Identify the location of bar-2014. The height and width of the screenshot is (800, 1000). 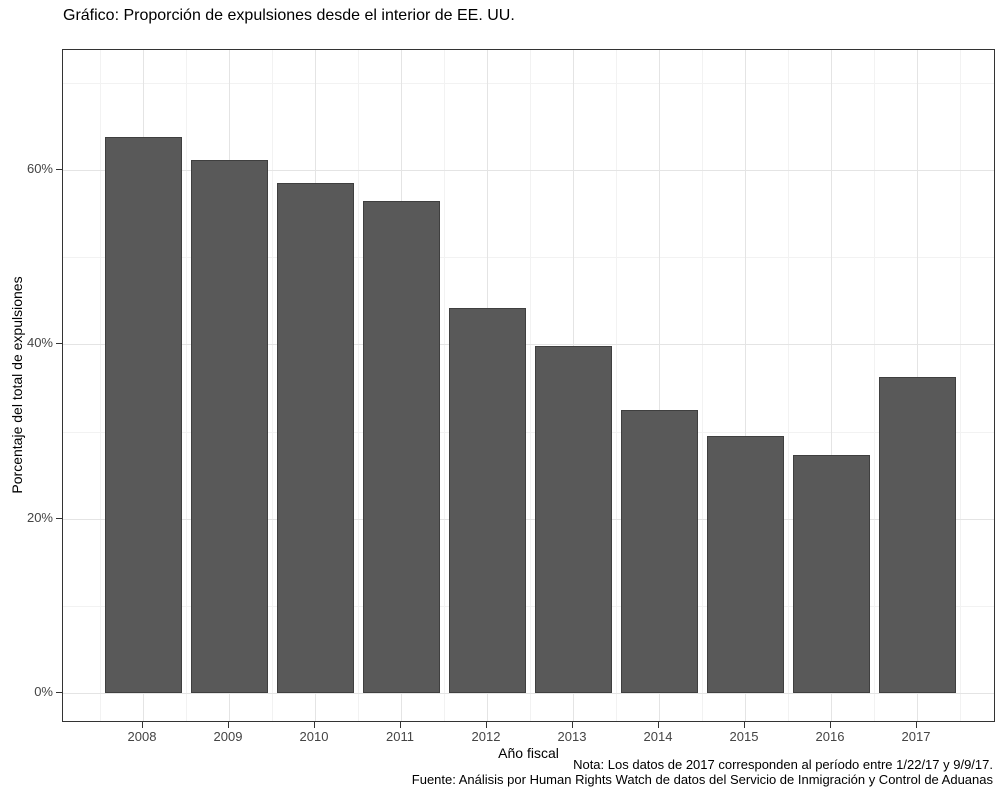
(659, 551).